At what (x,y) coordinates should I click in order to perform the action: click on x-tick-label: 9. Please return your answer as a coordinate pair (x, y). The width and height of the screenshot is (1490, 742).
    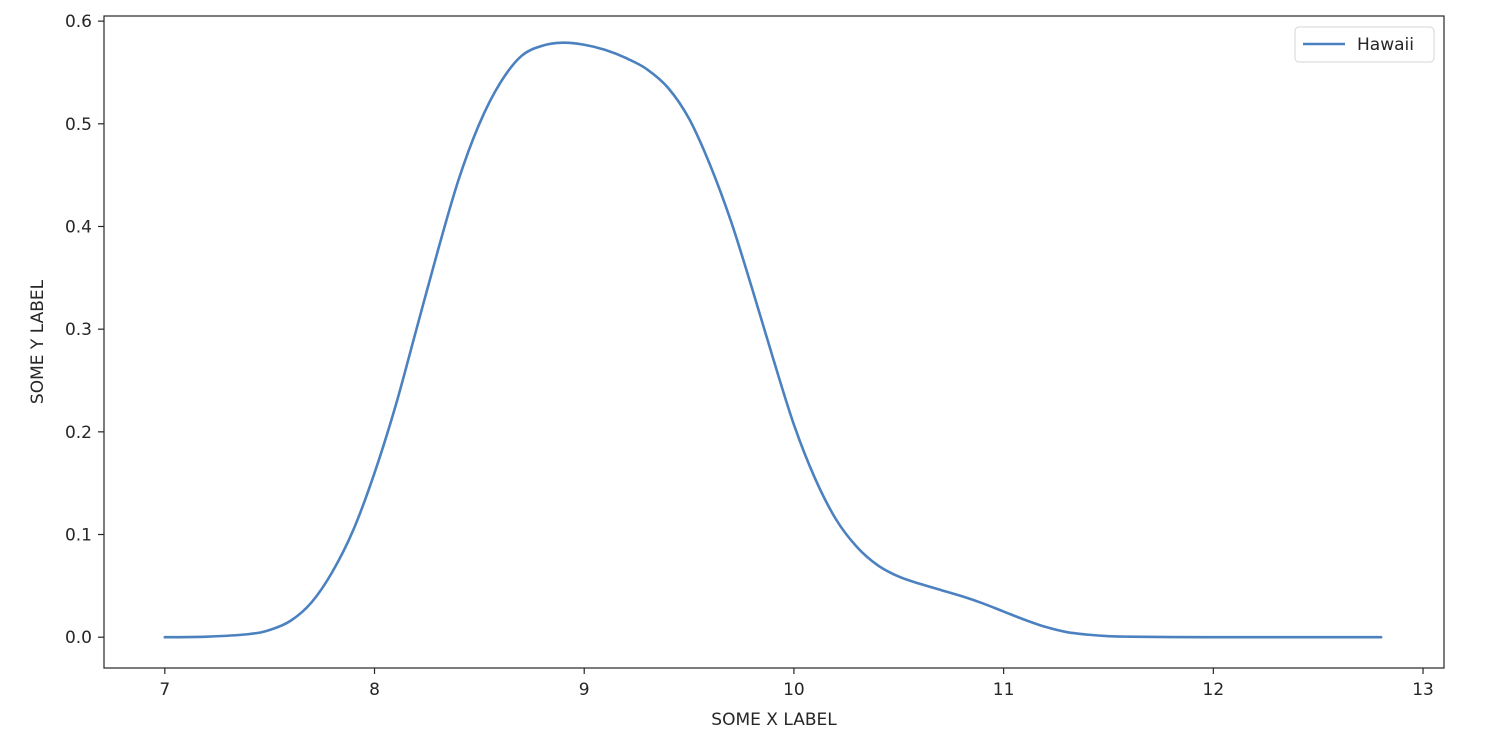
    Looking at the image, I should click on (584, 690).